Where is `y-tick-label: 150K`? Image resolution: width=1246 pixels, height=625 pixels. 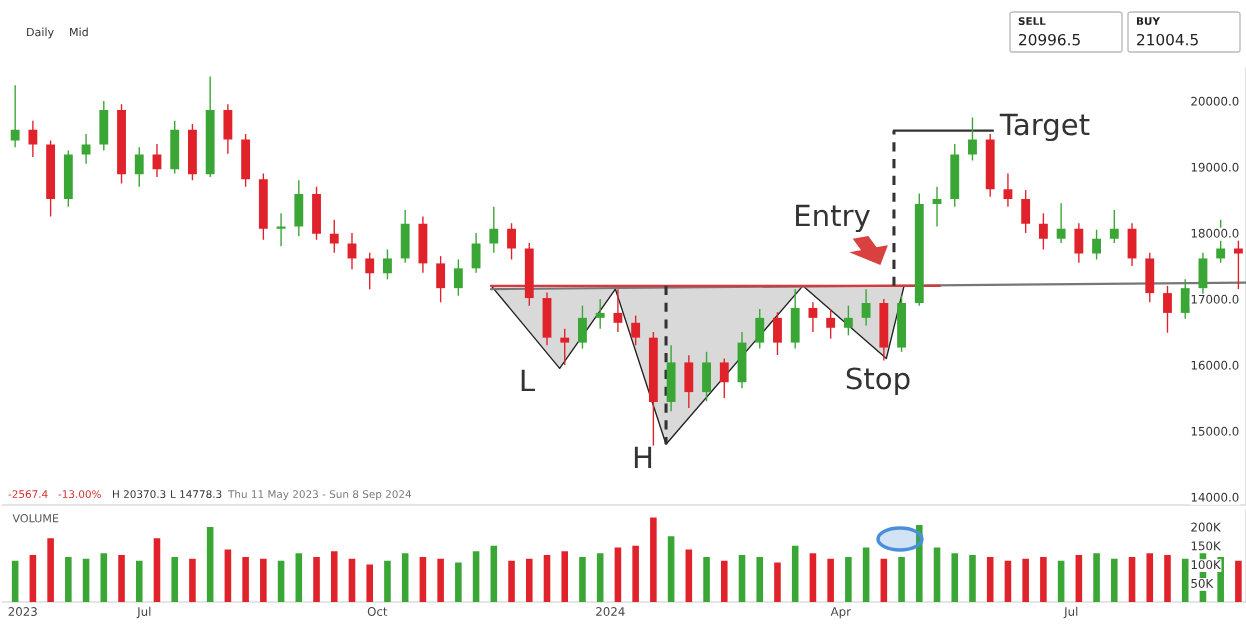 y-tick-label: 150K is located at coordinates (1206, 546).